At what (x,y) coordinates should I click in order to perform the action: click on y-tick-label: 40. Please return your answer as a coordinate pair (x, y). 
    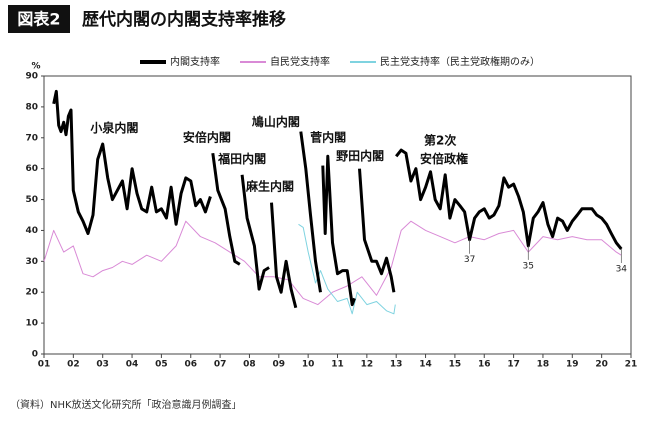
    Looking at the image, I should click on (31, 231).